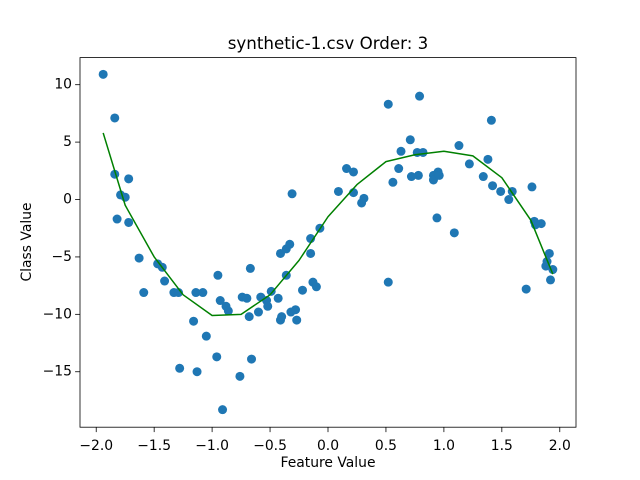 This screenshot has width=640, height=480. What do you see at coordinates (67, 200) in the screenshot?
I see `y-tick-label: 0` at bounding box center [67, 200].